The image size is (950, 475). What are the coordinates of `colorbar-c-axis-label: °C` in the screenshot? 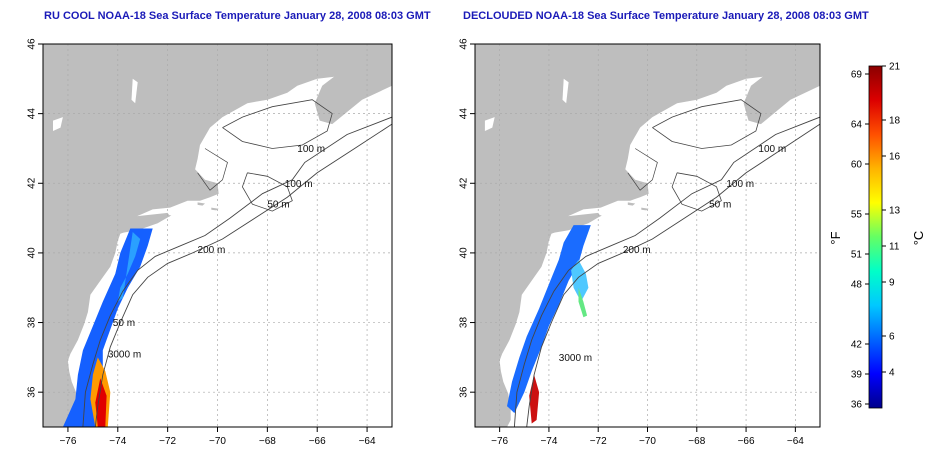 It's located at (918, 238).